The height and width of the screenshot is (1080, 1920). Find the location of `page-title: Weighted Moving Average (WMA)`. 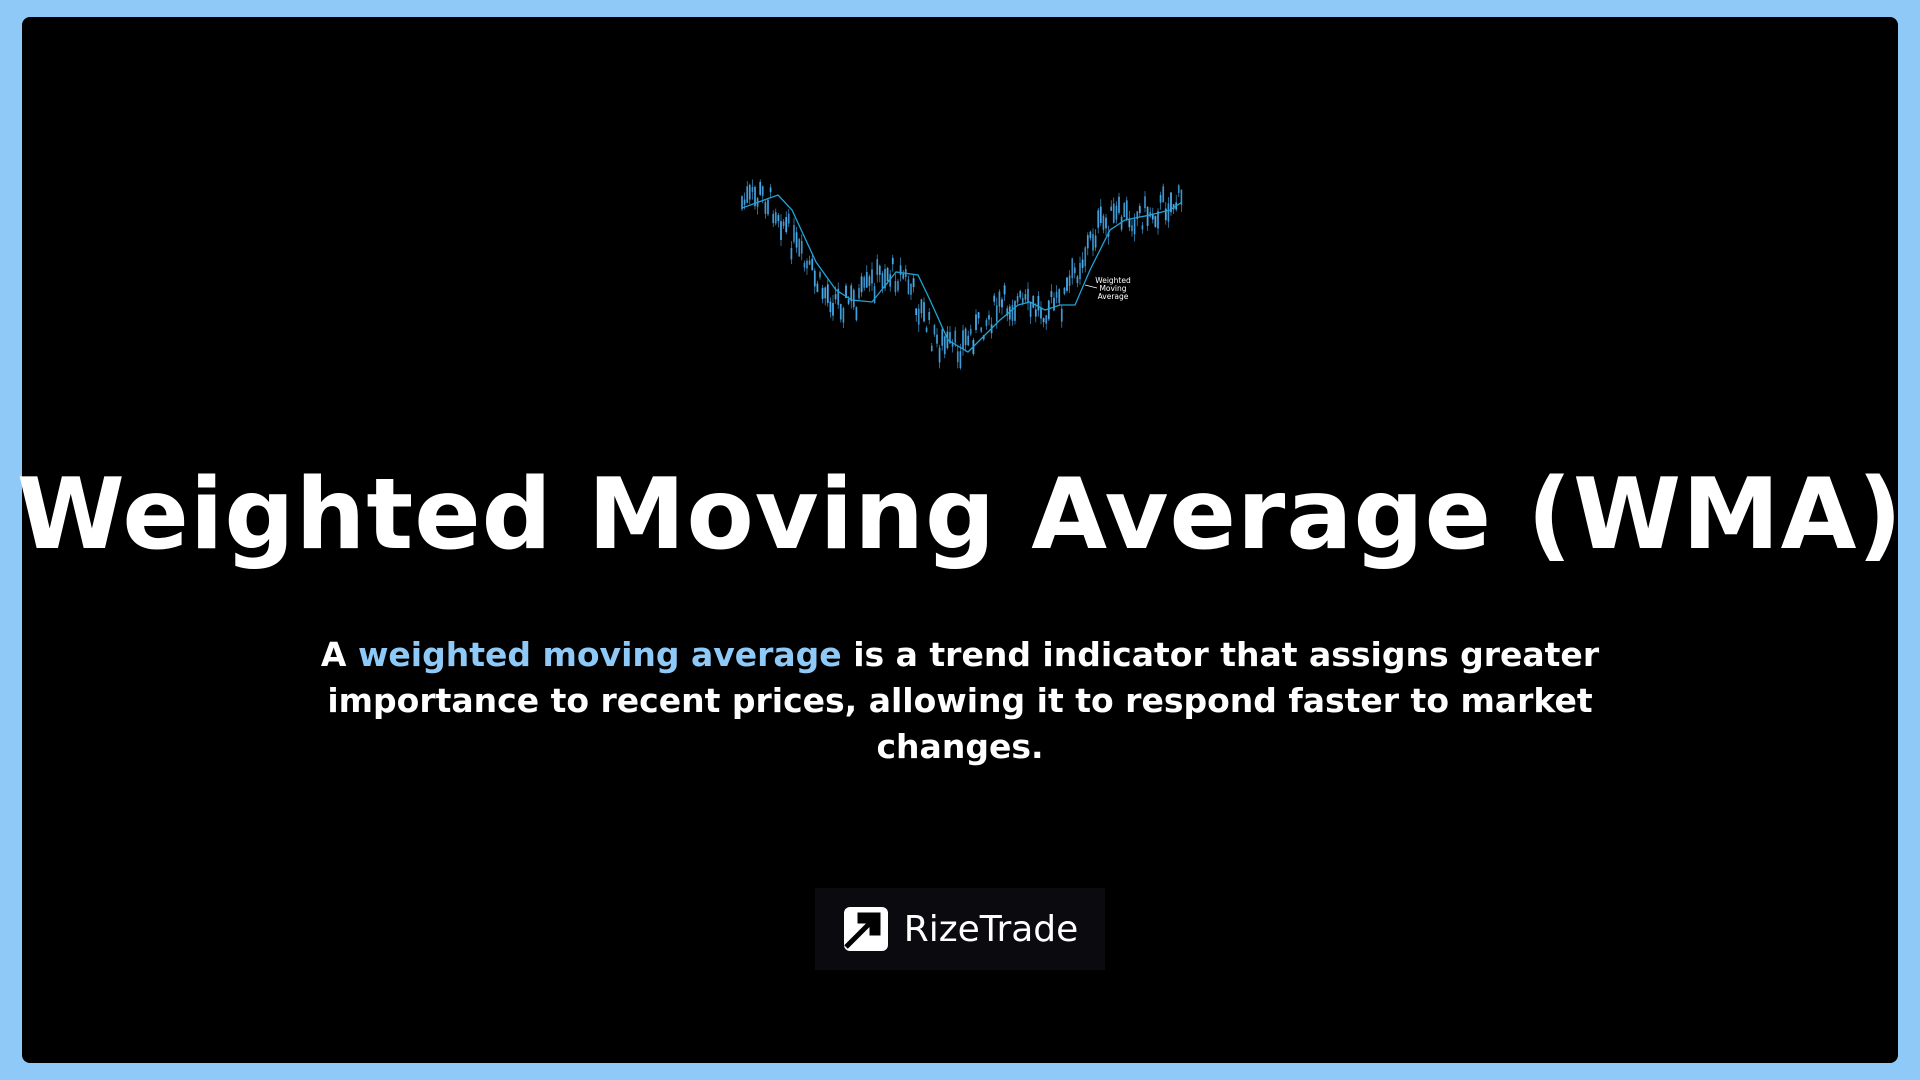

page-title: Weighted Moving Average (WMA) is located at coordinates (960, 515).